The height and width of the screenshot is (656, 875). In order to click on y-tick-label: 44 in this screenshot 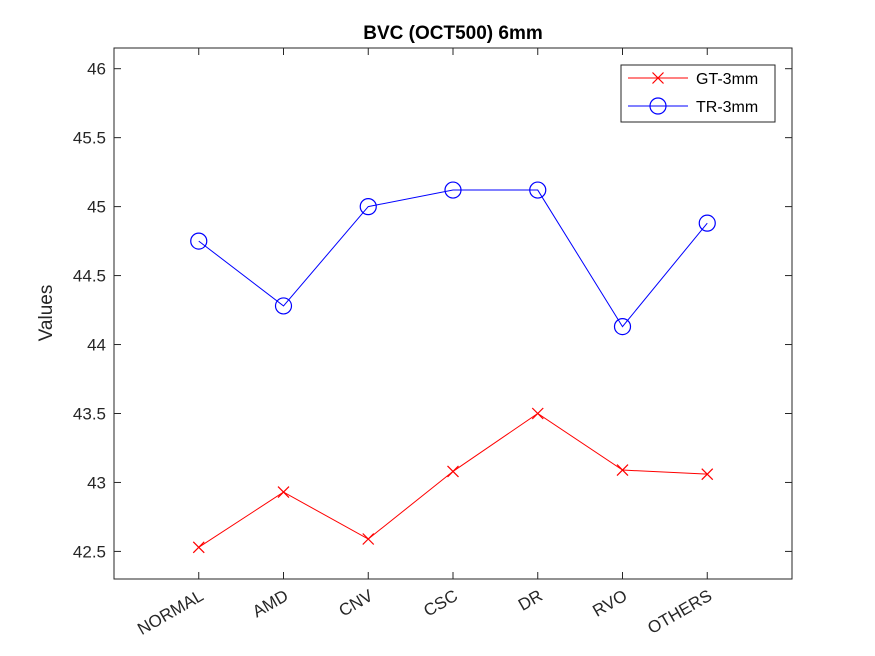, I will do `click(96, 345)`.